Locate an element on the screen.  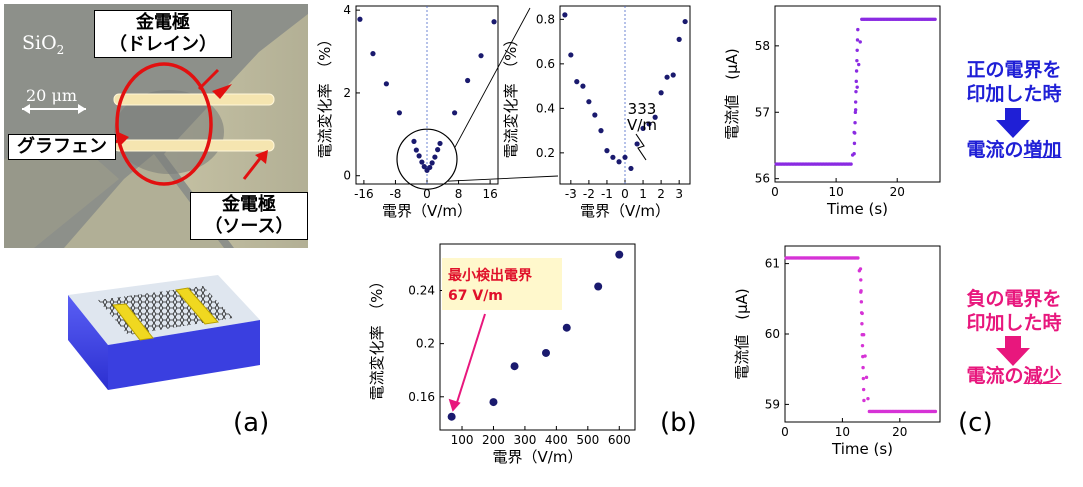
panel-label-a: (a) is located at coordinates (251, 423).